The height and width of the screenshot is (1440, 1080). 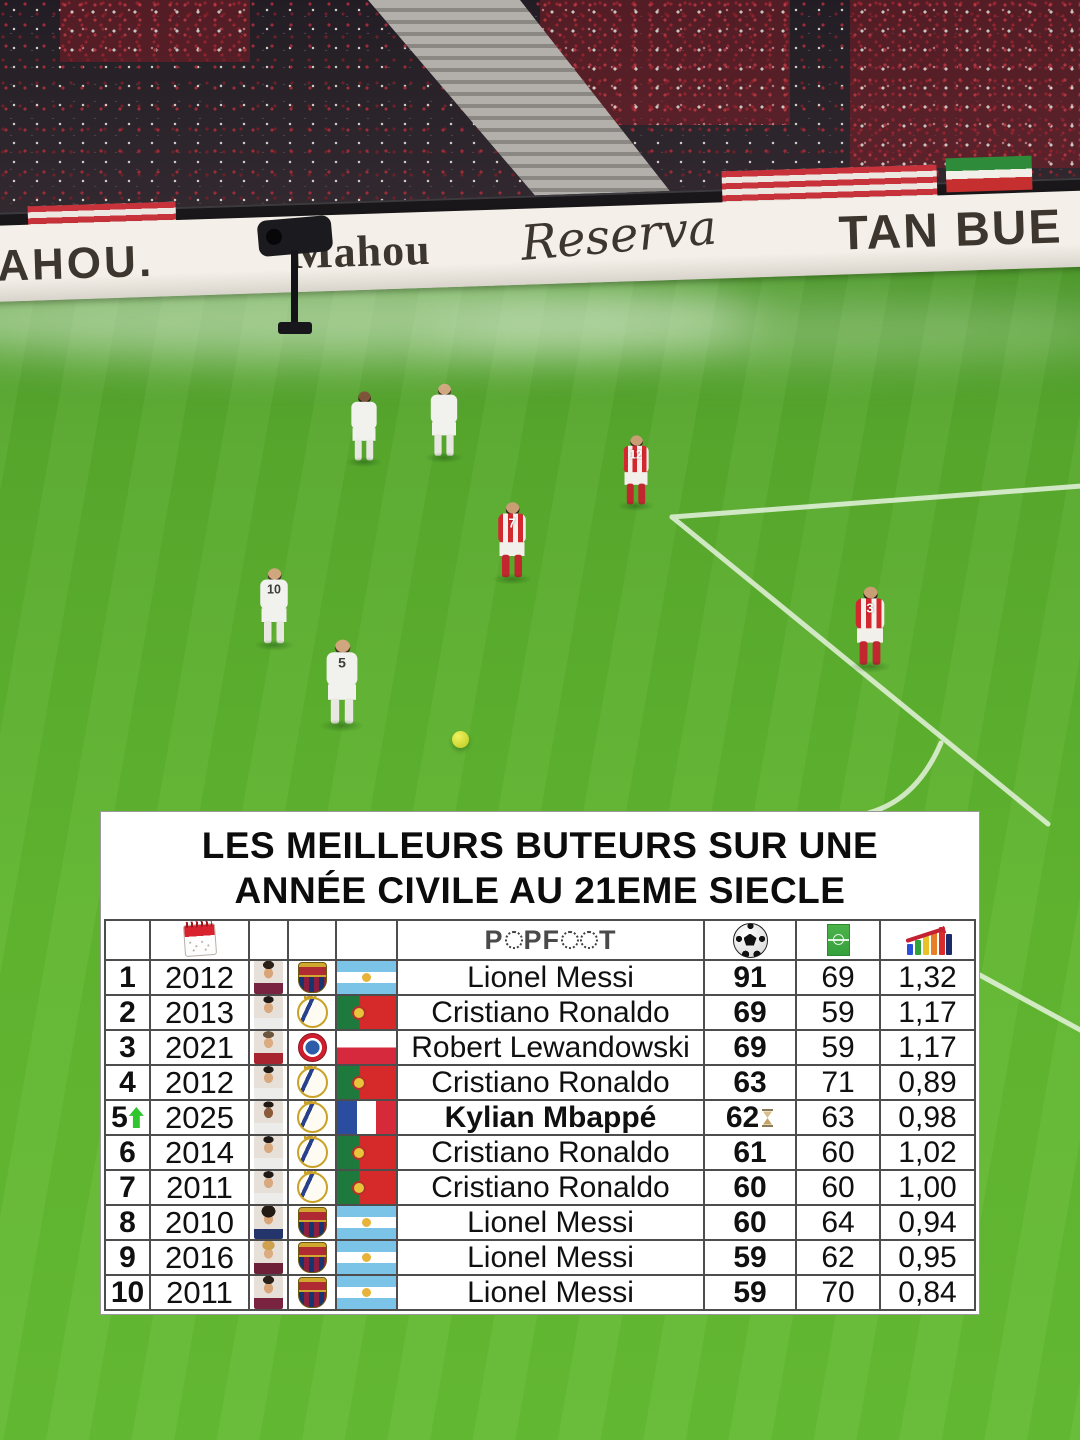 I want to click on player-real-madrid-on-ball, so click(x=444, y=423).